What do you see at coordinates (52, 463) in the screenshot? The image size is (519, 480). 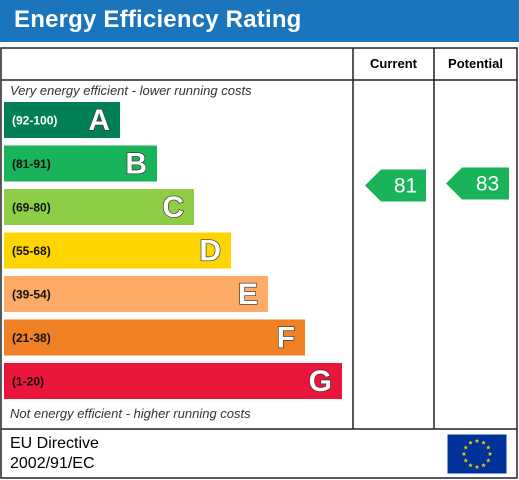 I see `eu-directive-number: 2002/91/EC` at bounding box center [52, 463].